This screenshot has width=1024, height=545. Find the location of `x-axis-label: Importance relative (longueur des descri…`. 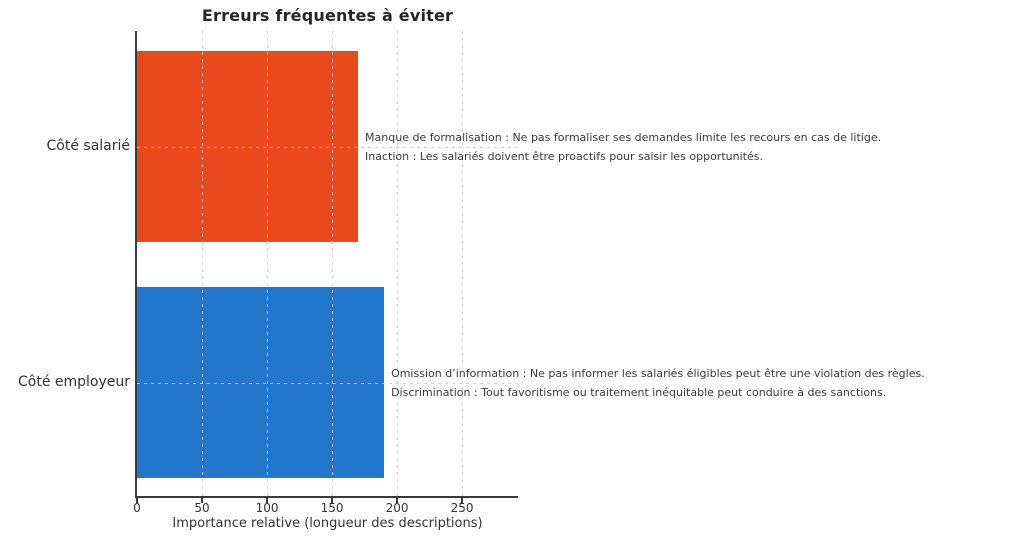

x-axis-label: Importance relative (longueur des descri… is located at coordinates (327, 523).